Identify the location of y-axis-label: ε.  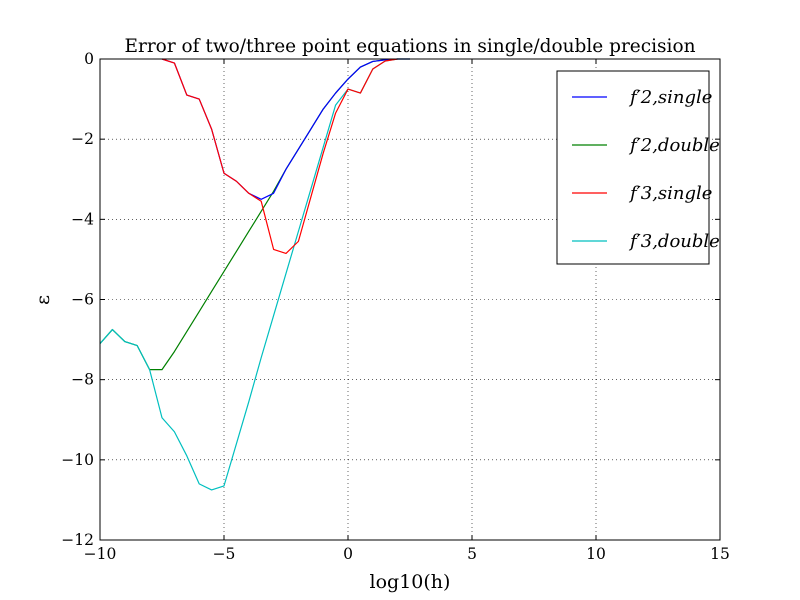
(43, 300).